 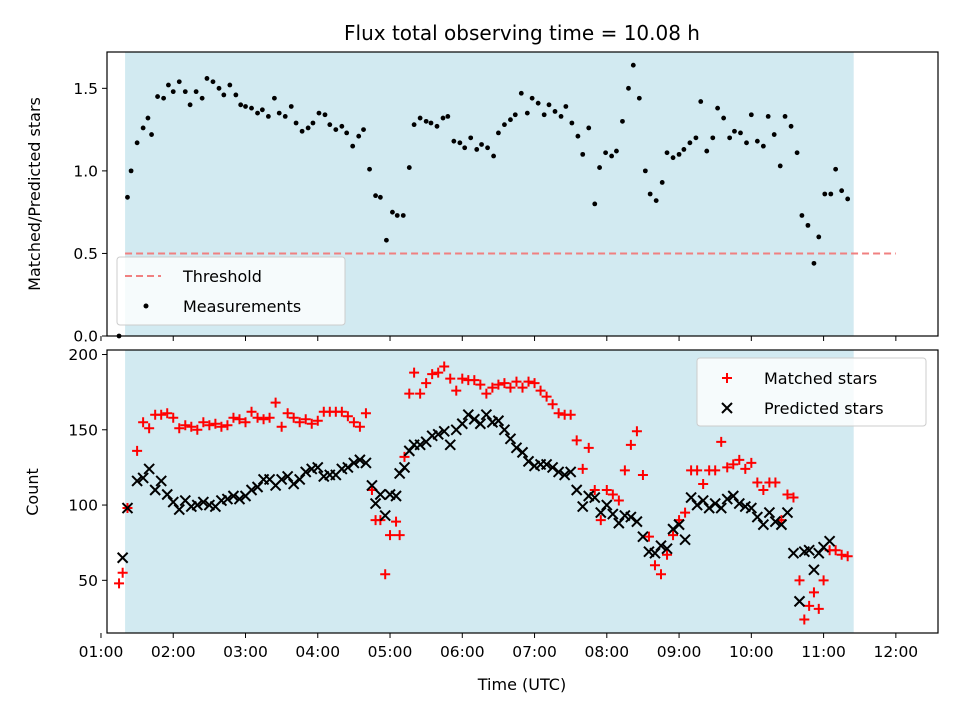 What do you see at coordinates (896, 652) in the screenshot?
I see `x-tick-label: 12:00` at bounding box center [896, 652].